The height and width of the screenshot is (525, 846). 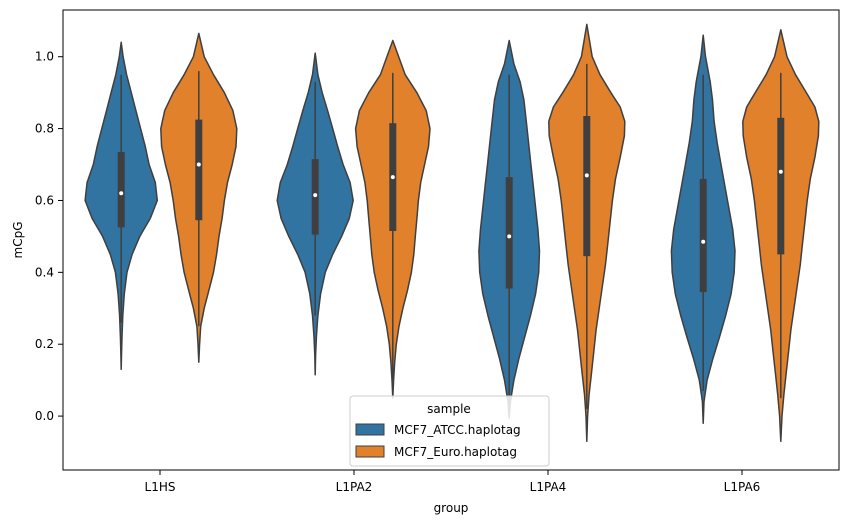 What do you see at coordinates (457, 430) in the screenshot?
I see `legend-label-atcc: MCF7_ATCC.haplotag` at bounding box center [457, 430].